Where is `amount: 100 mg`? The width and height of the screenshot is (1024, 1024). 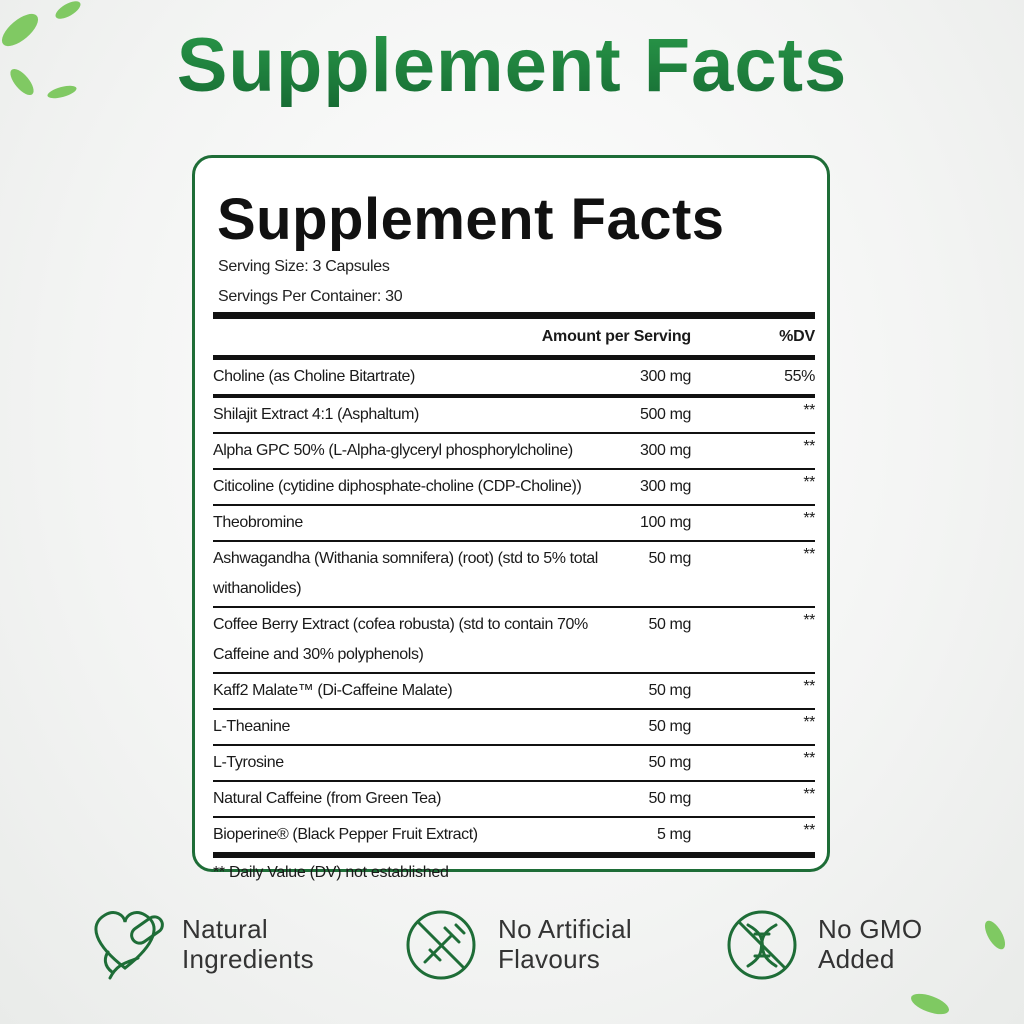 amount: 100 mg is located at coordinates (665, 522).